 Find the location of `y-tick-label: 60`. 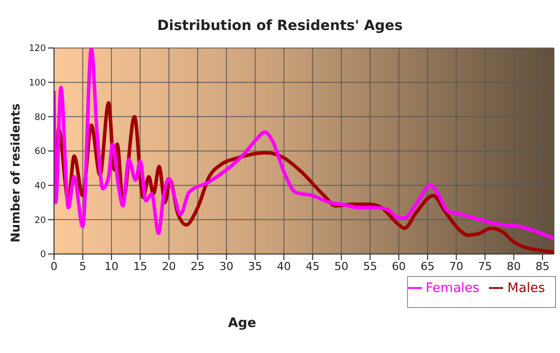

y-tick-label: 60 is located at coordinates (40, 152).